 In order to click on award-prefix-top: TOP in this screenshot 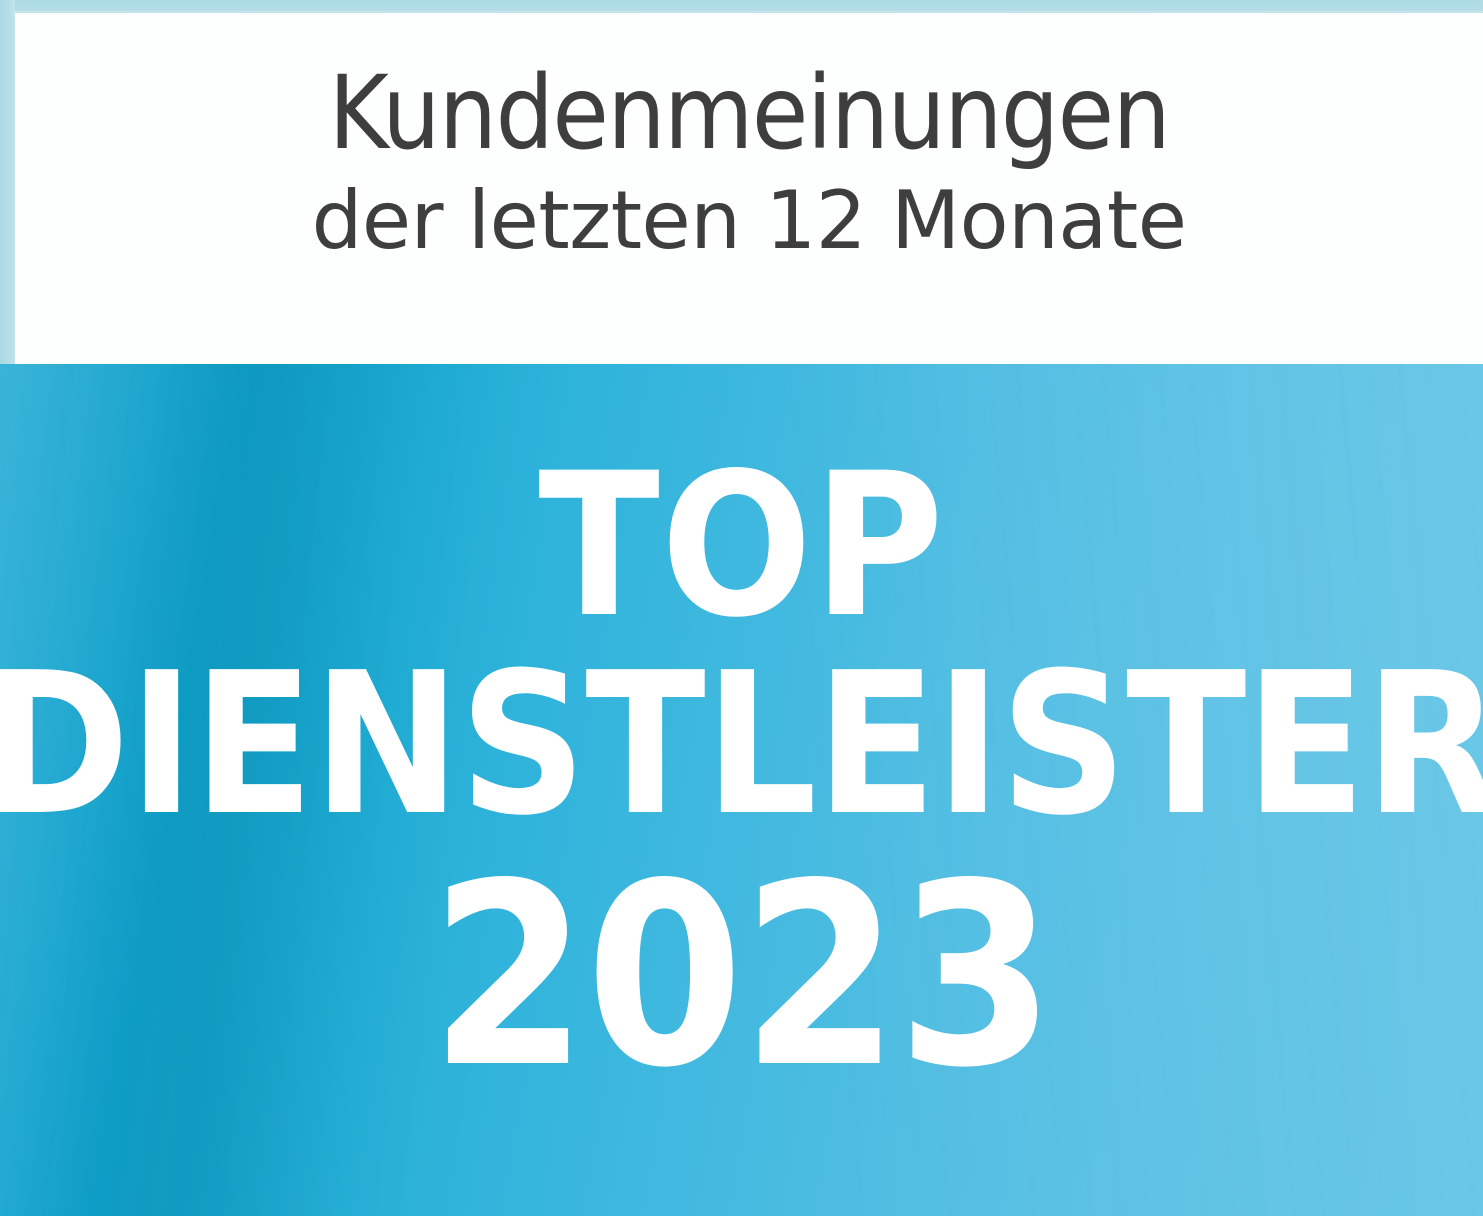, I will do `click(741, 545)`.